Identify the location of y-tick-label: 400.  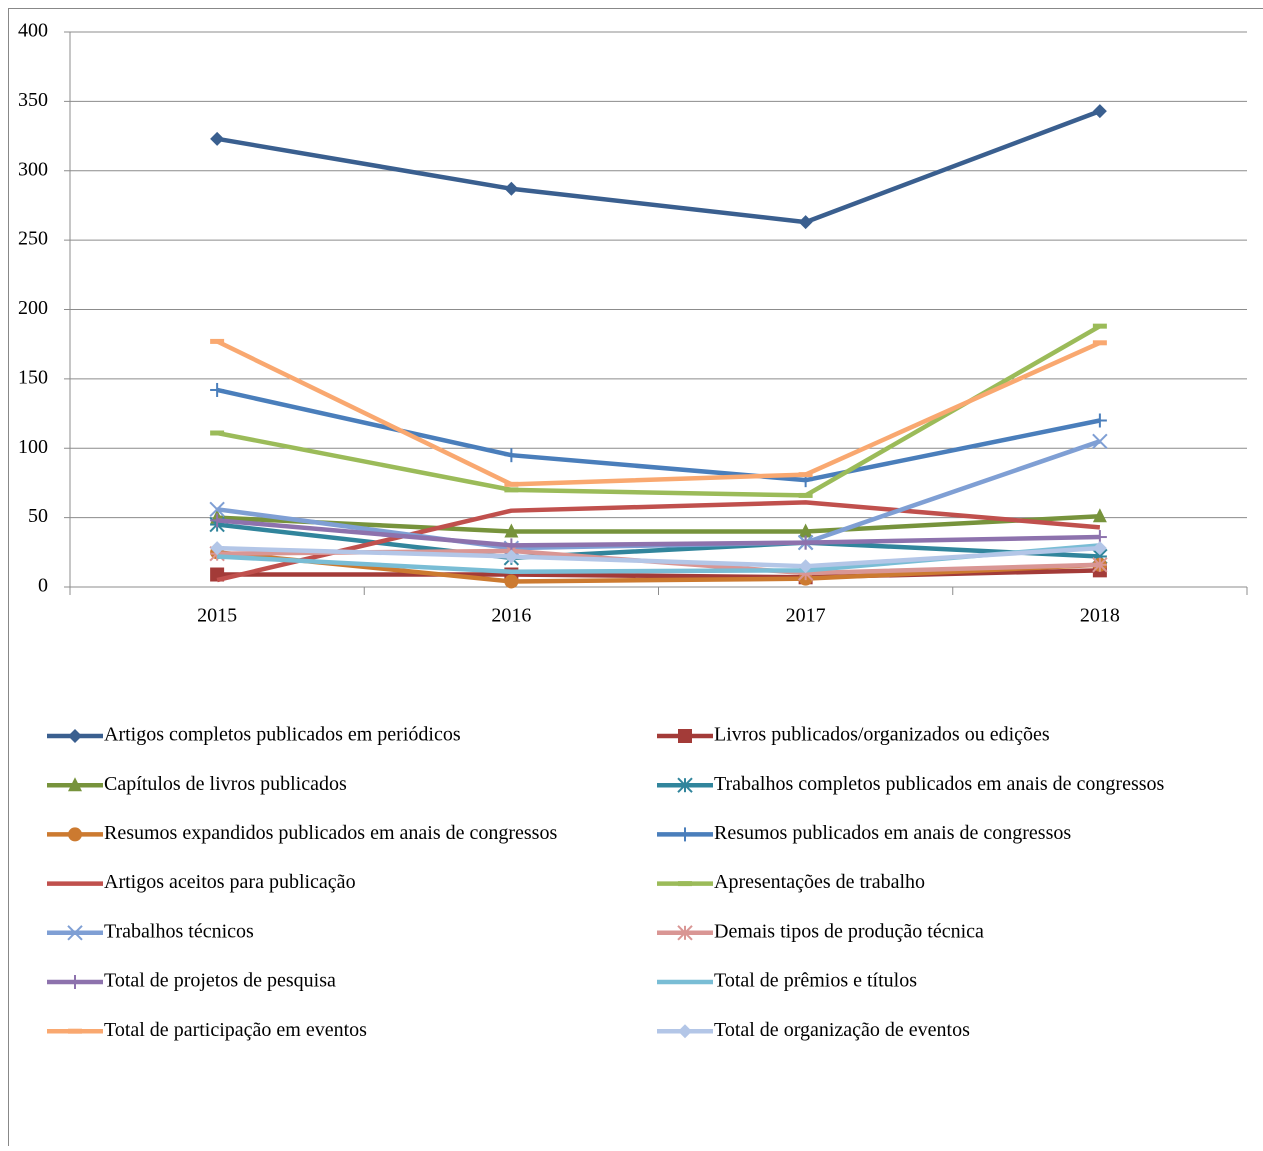
(33, 31).